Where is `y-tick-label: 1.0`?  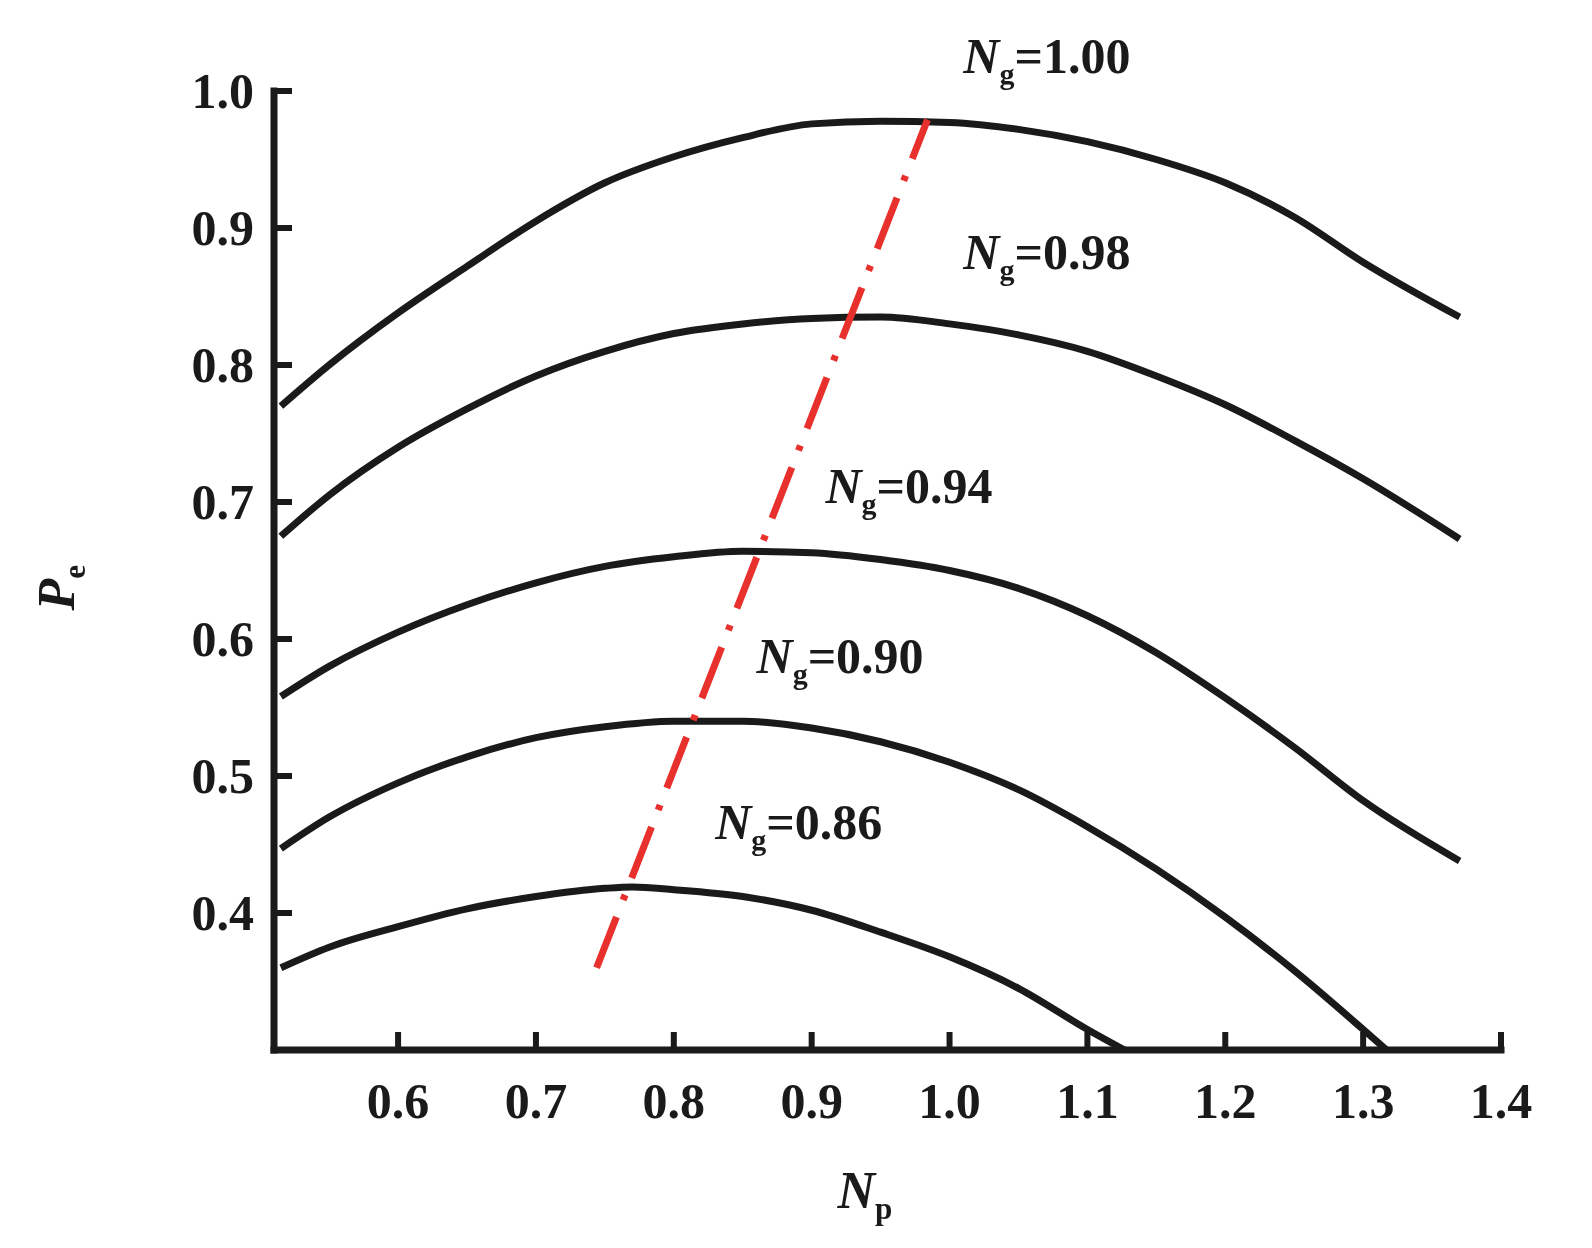
y-tick-label: 1.0 is located at coordinates (222, 91).